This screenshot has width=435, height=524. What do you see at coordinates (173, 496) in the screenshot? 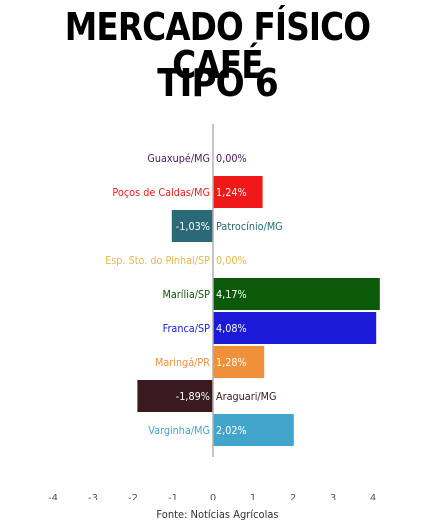
I see `x-tick-label-3: -1` at bounding box center [173, 496].